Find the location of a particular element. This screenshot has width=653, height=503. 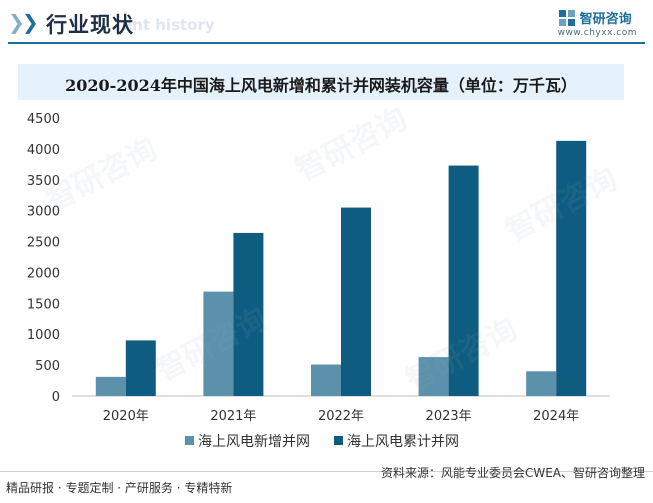

x-tick-label: 2023年 is located at coordinates (449, 416).